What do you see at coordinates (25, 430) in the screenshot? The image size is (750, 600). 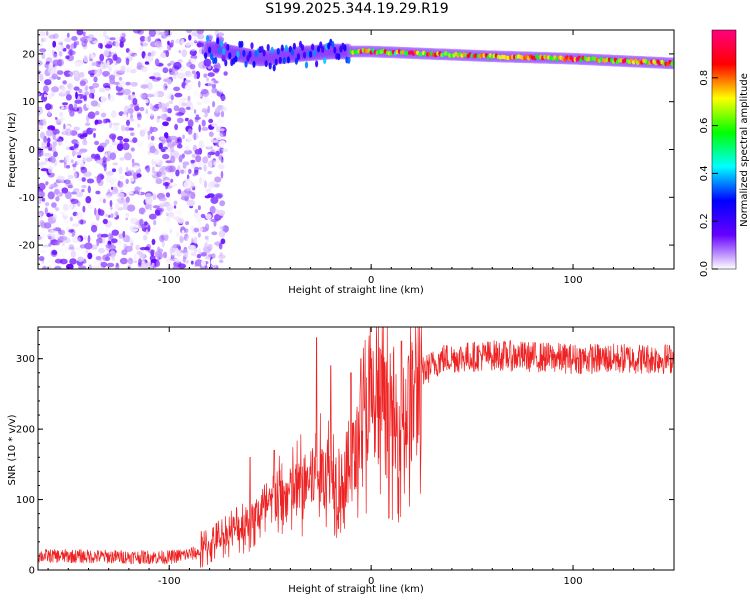 I see `snr-y-tick-label: 200` at bounding box center [25, 430].